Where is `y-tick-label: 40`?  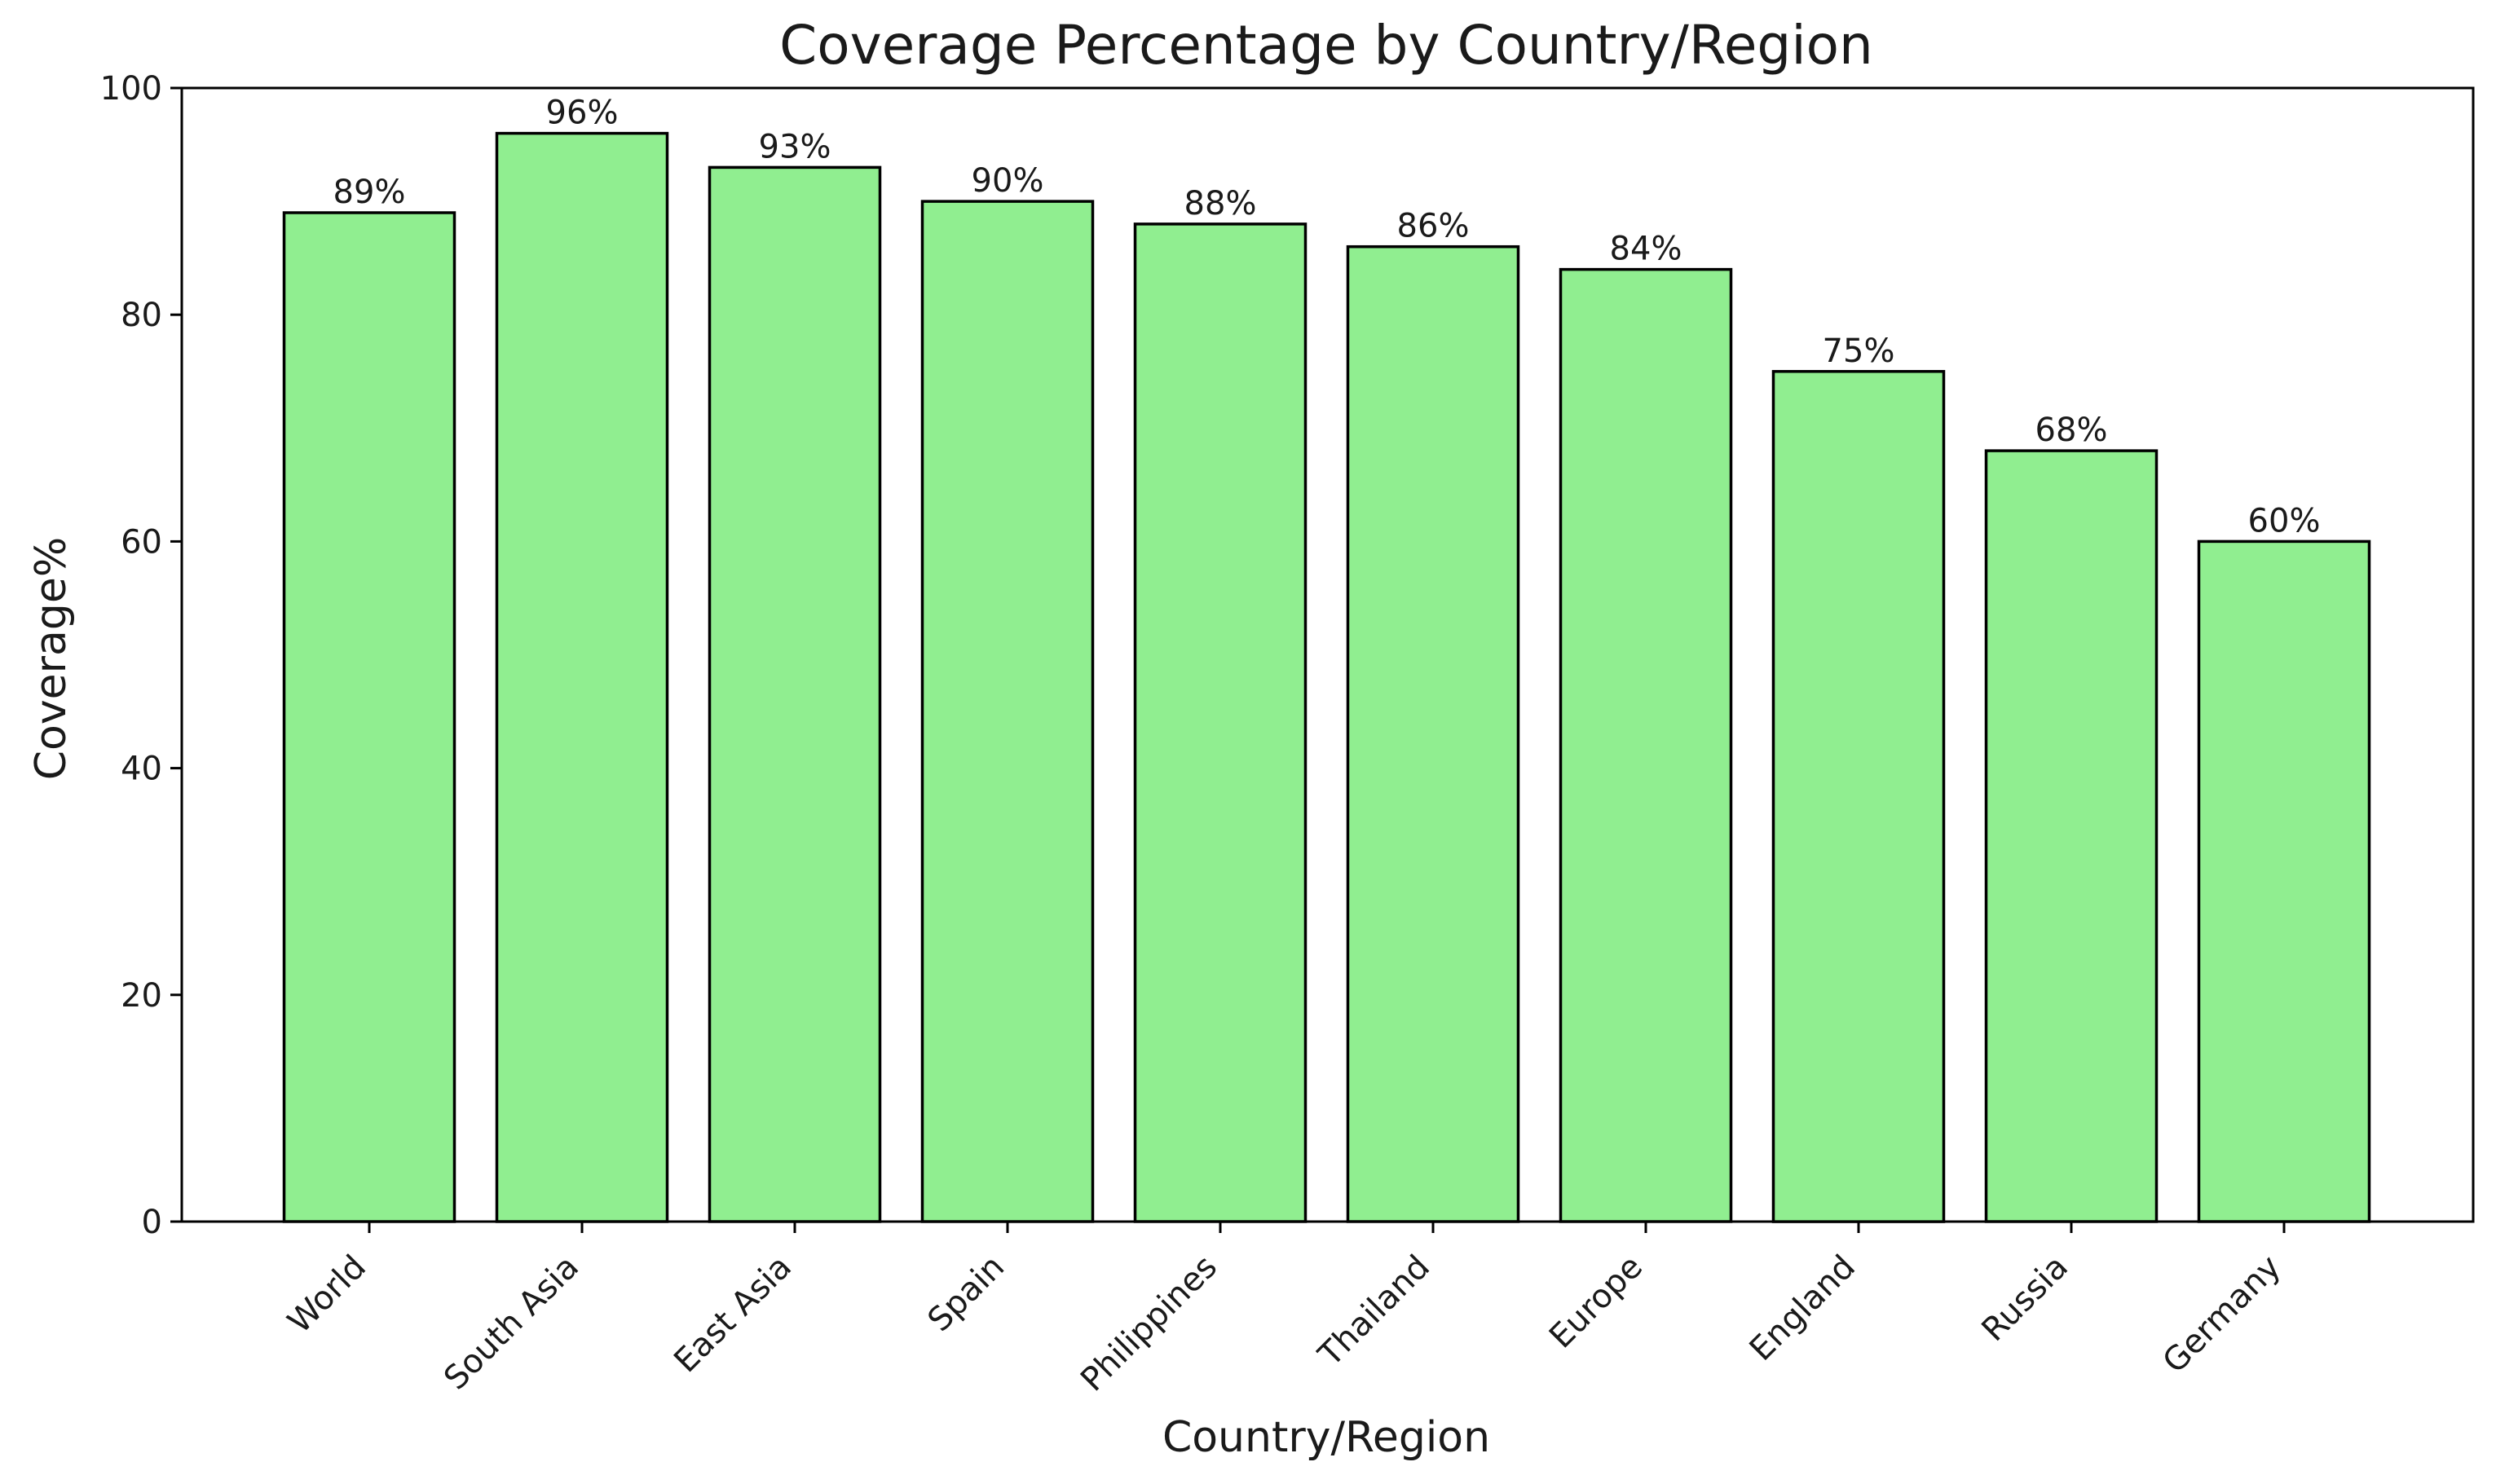 y-tick-label: 40 is located at coordinates (141, 769).